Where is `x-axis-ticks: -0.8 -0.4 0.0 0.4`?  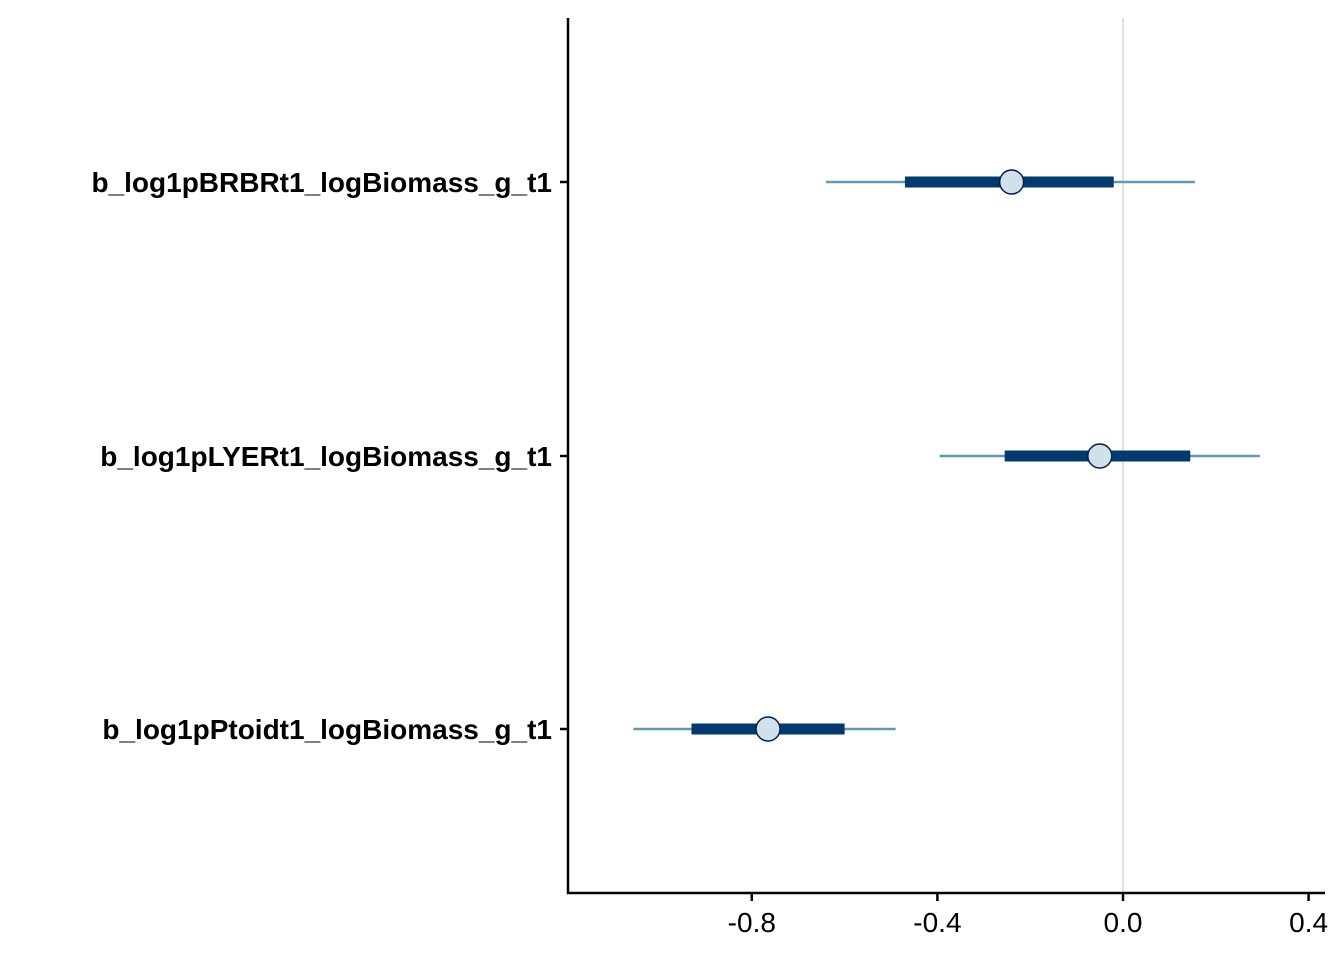 x-axis-ticks: -0.8 -0.4 0.0 0.4 is located at coordinates (1028, 915).